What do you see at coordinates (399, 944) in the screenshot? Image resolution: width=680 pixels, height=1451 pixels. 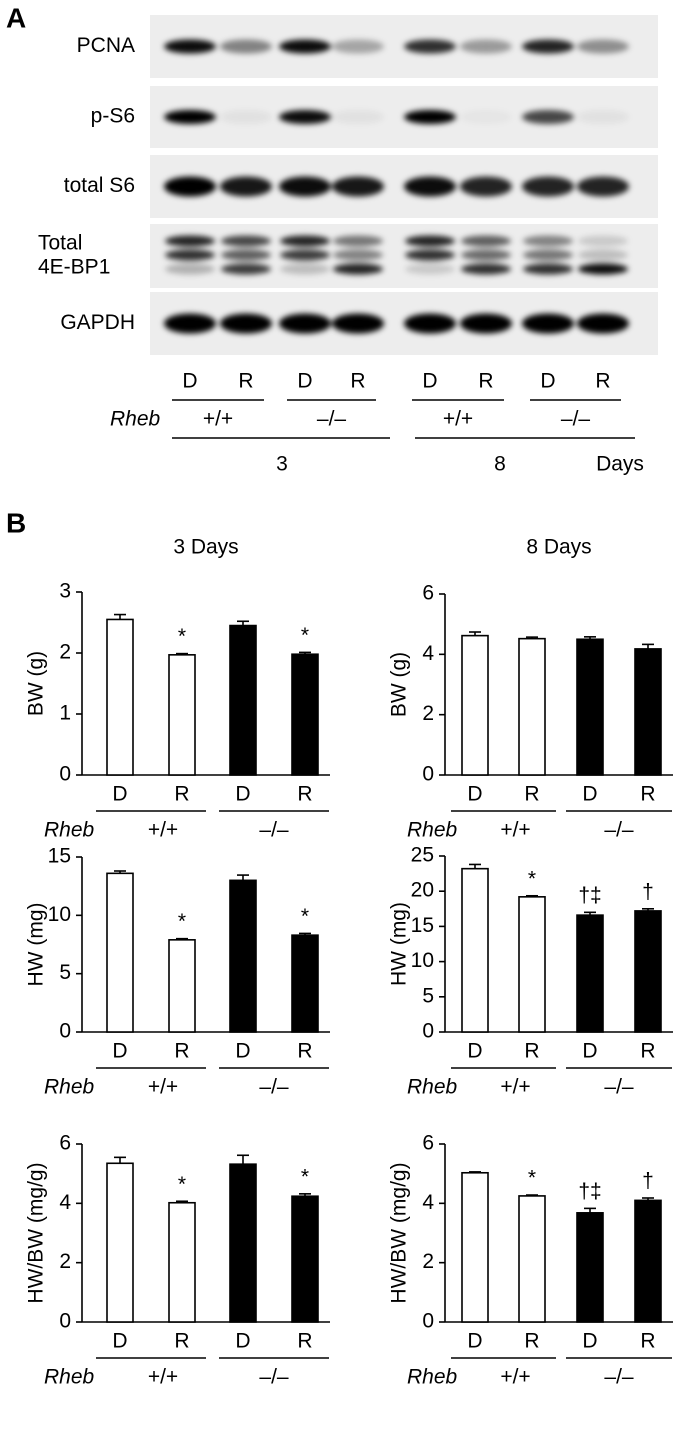 I see `y-axis-label: HW (mg)` at bounding box center [399, 944].